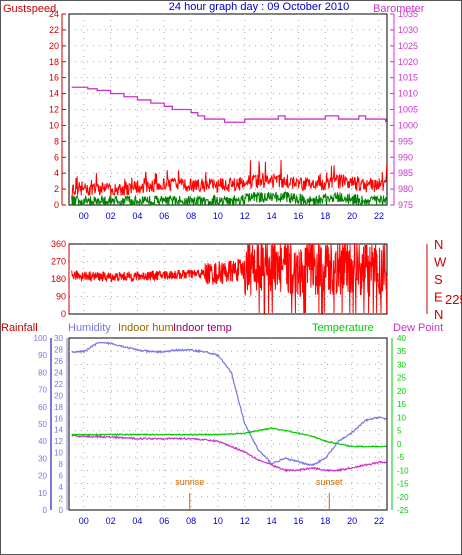 Image resolution: width=462 pixels, height=555 pixels. I want to click on rain-tick-label: 12, so click(58, 441).